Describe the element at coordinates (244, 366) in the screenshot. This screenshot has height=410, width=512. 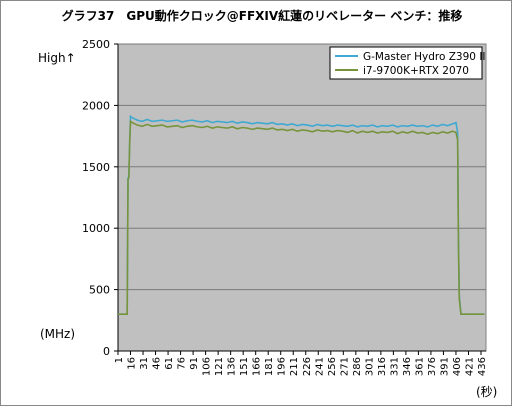
I see `x-tick-label: 151` at that location.